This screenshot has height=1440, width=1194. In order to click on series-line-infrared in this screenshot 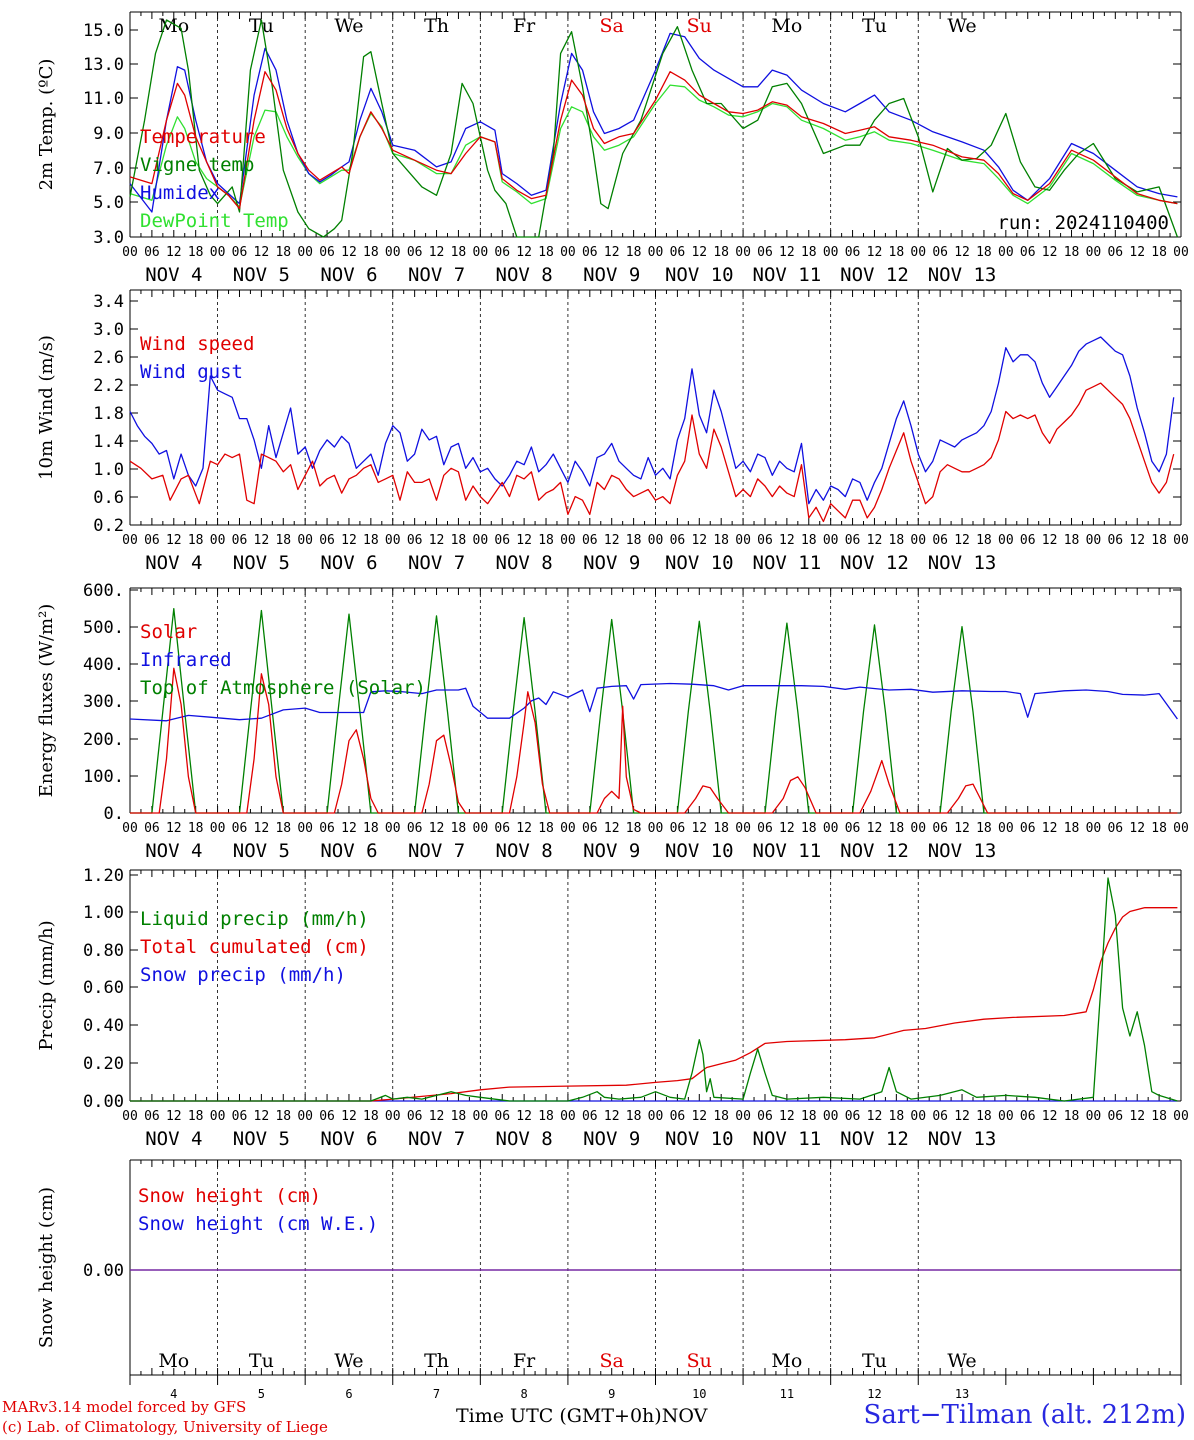, I will do `click(653, 702)`.